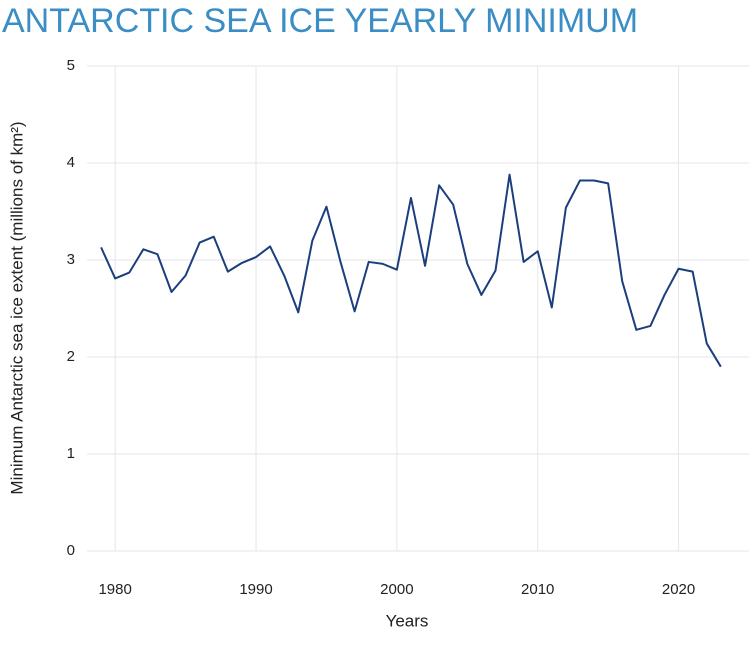 The width and height of the screenshot is (754, 646). What do you see at coordinates (320, 21) in the screenshot?
I see `chart-title: ANTARCTIC SEA ICE YEARLY MINIMUM` at bounding box center [320, 21].